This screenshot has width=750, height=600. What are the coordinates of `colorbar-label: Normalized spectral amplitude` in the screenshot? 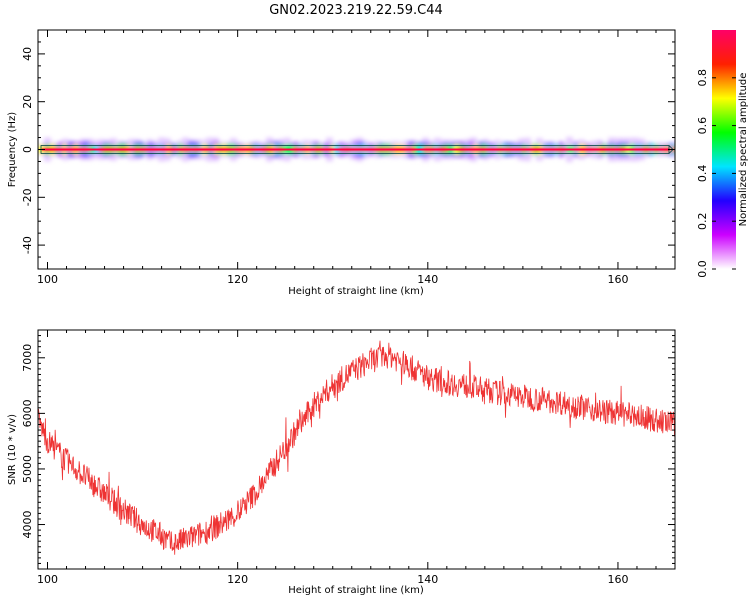 It's located at (743, 150).